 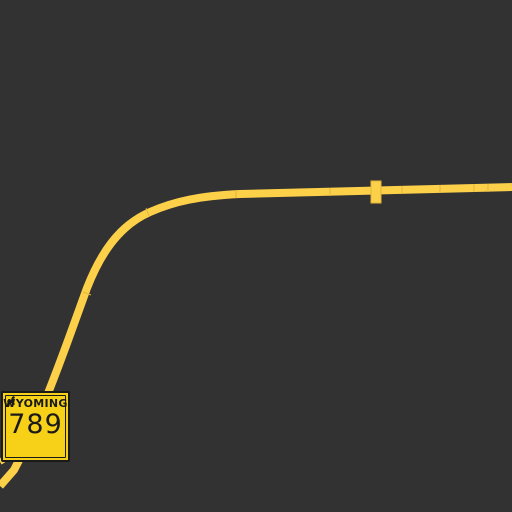 I want to click on route-shield: WYOMING 789, so click(x=35, y=426).